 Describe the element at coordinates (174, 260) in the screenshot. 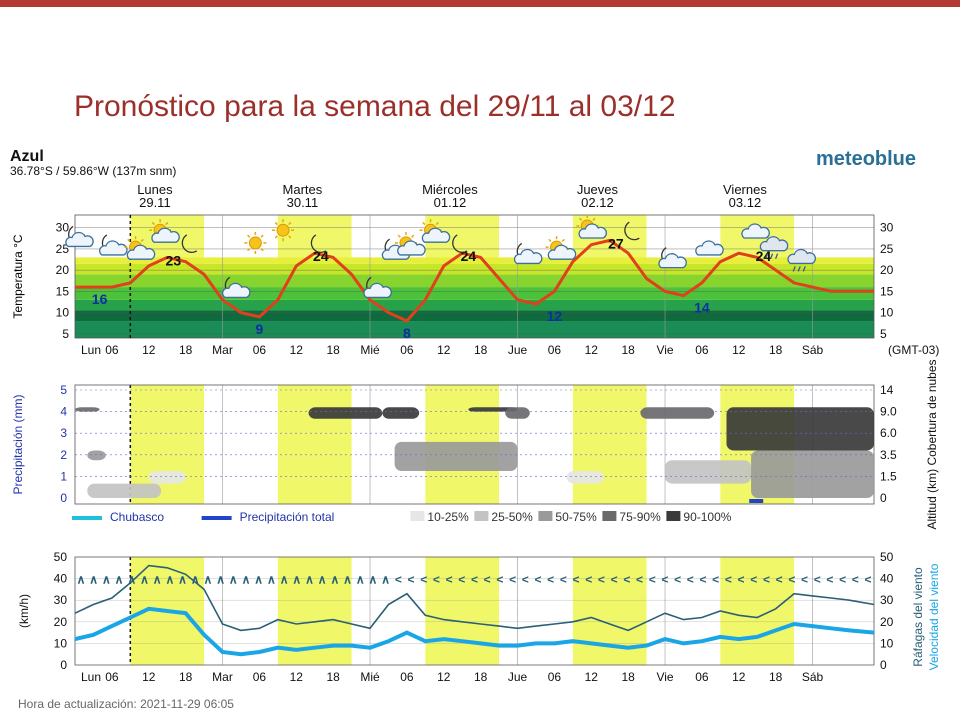

I see `max-temperature-label: 23` at that location.